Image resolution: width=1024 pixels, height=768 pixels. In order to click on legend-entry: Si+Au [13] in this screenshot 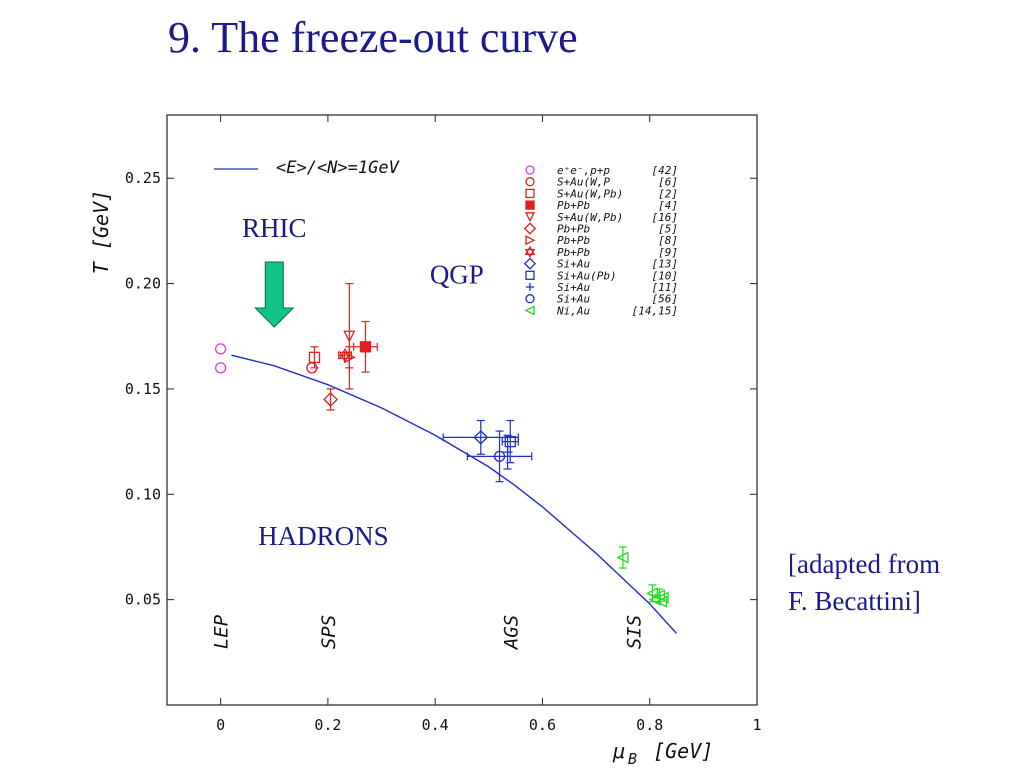, I will do `click(600, 264)`.